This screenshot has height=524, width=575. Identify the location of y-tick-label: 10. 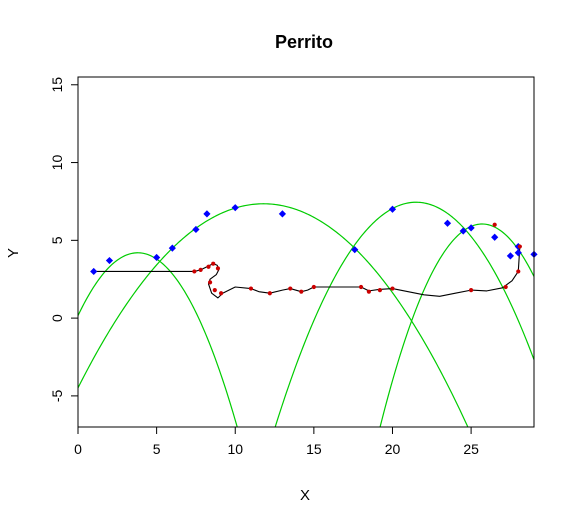
(57, 163).